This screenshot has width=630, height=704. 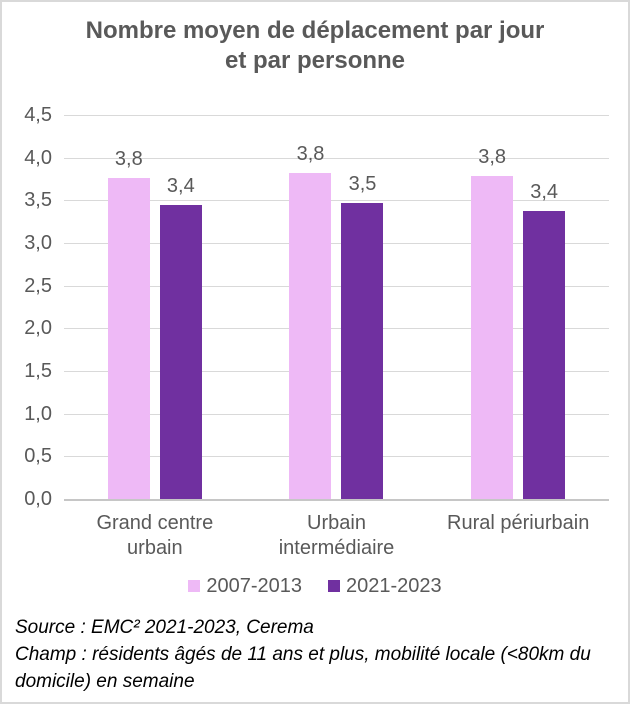 What do you see at coordinates (518, 523) in the screenshot?
I see `category-label-line: Rural périurbain` at bounding box center [518, 523].